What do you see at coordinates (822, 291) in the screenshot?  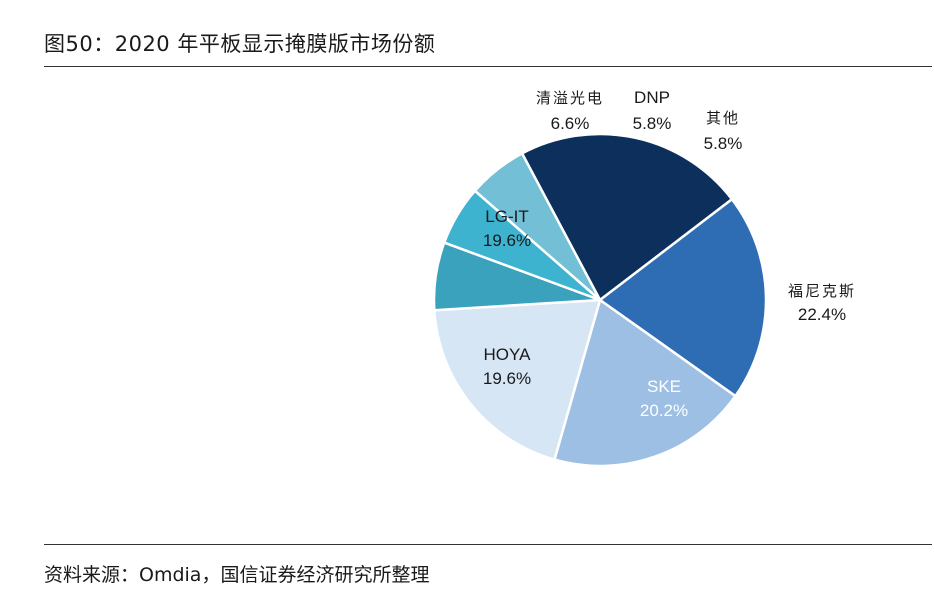 I see `slice-label-item-0: 福尼克斯` at bounding box center [822, 291].